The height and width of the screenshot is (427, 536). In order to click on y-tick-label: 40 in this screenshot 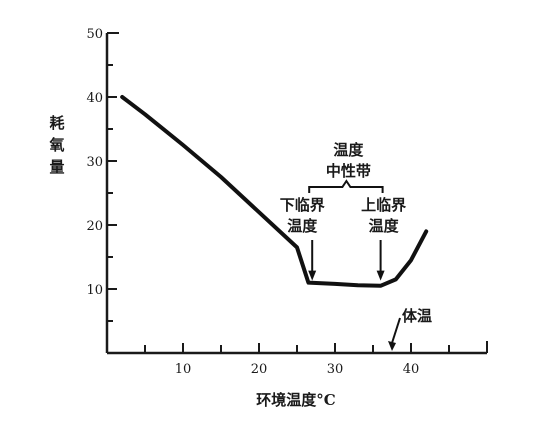, I will do `click(94, 98)`.